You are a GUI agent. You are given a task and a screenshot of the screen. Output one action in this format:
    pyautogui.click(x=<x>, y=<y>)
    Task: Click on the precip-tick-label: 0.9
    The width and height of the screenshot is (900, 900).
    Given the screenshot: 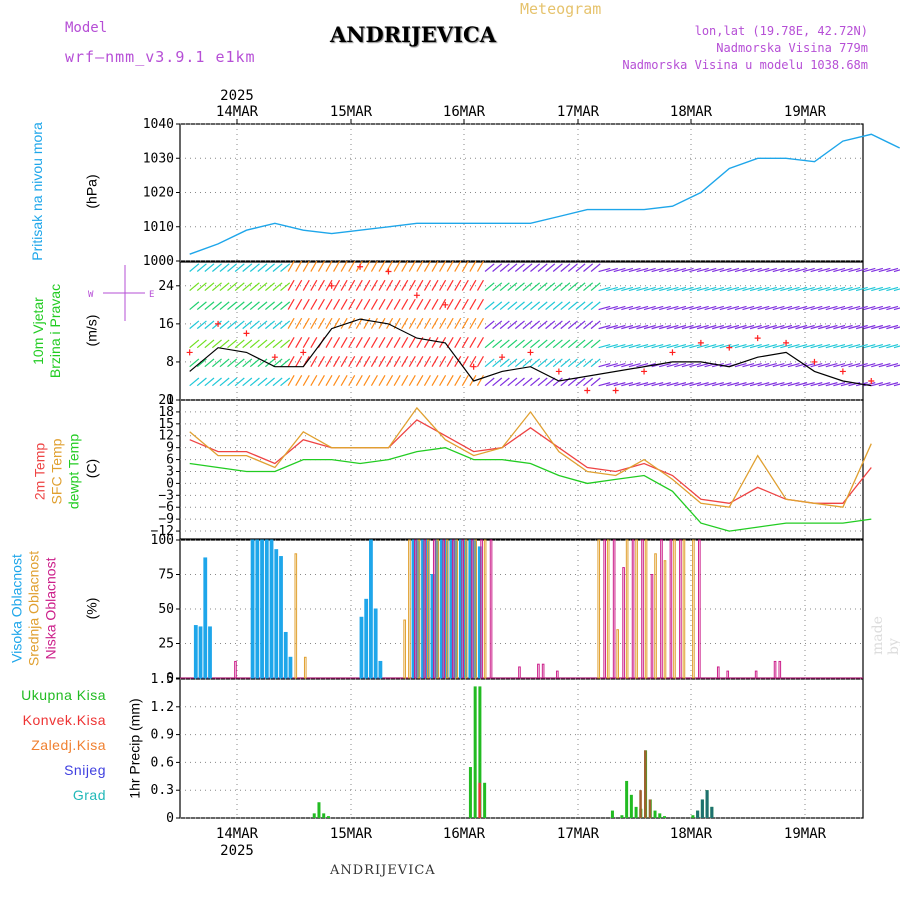 What is the action you would take?
    pyautogui.click(x=162, y=735)
    